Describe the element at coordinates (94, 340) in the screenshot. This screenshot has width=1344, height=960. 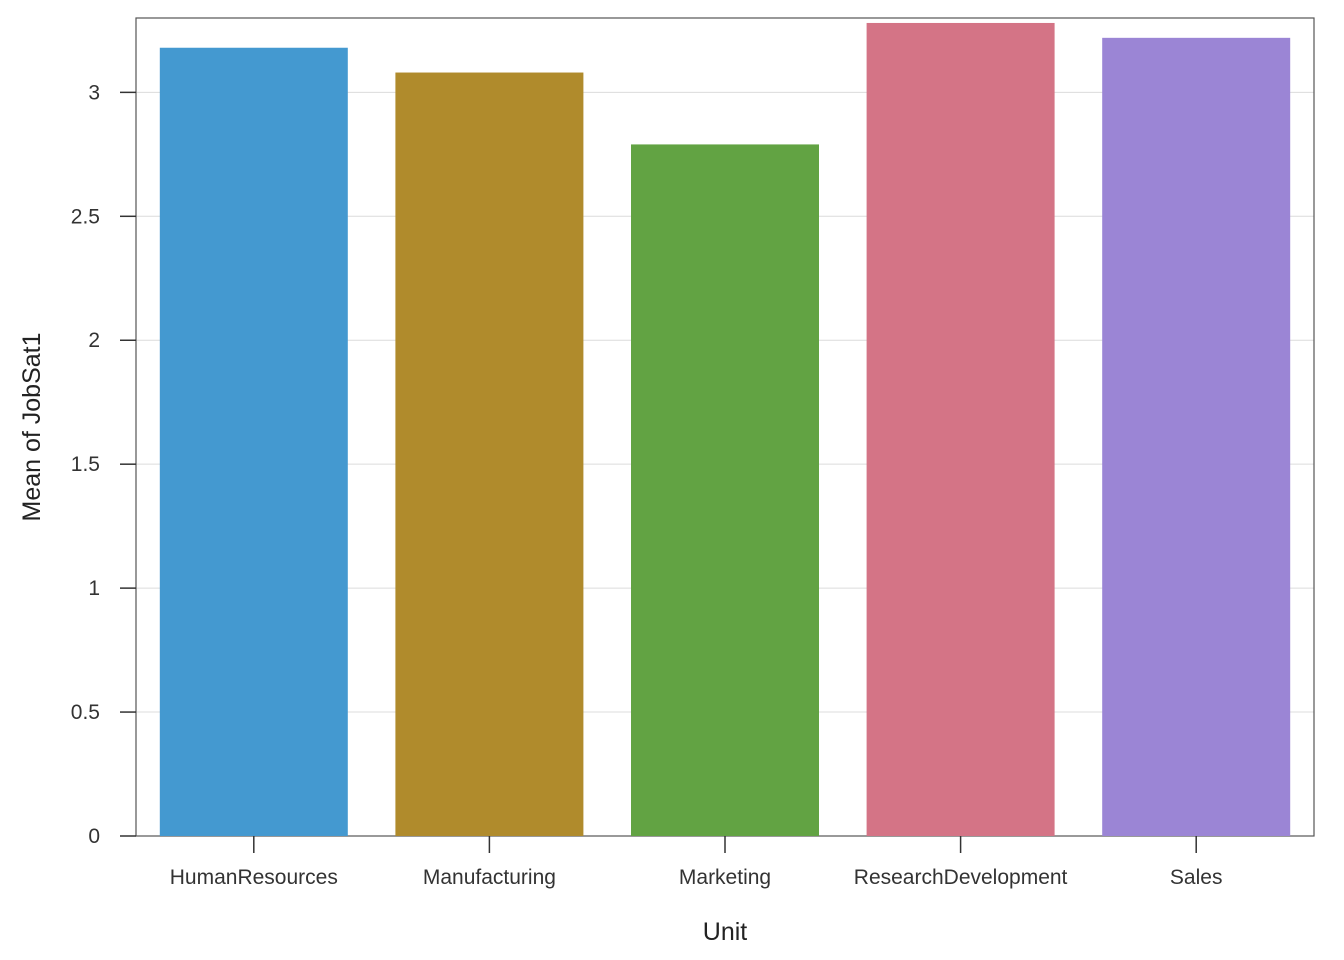
I see `y-tick-label: 2` at that location.